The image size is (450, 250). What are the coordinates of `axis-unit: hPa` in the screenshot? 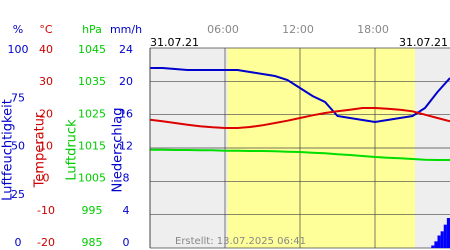 It's located at (92, 29).